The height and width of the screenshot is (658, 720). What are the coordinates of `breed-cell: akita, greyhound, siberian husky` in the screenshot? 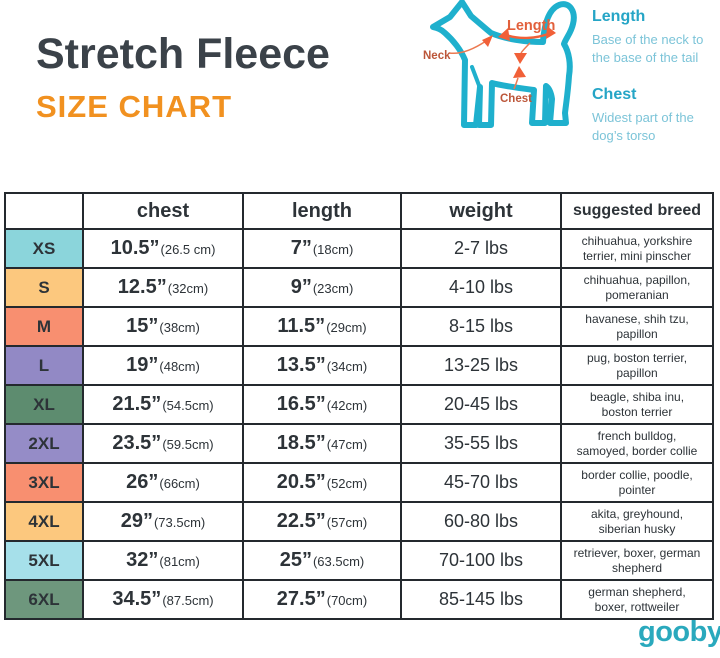 It's located at (637, 521).